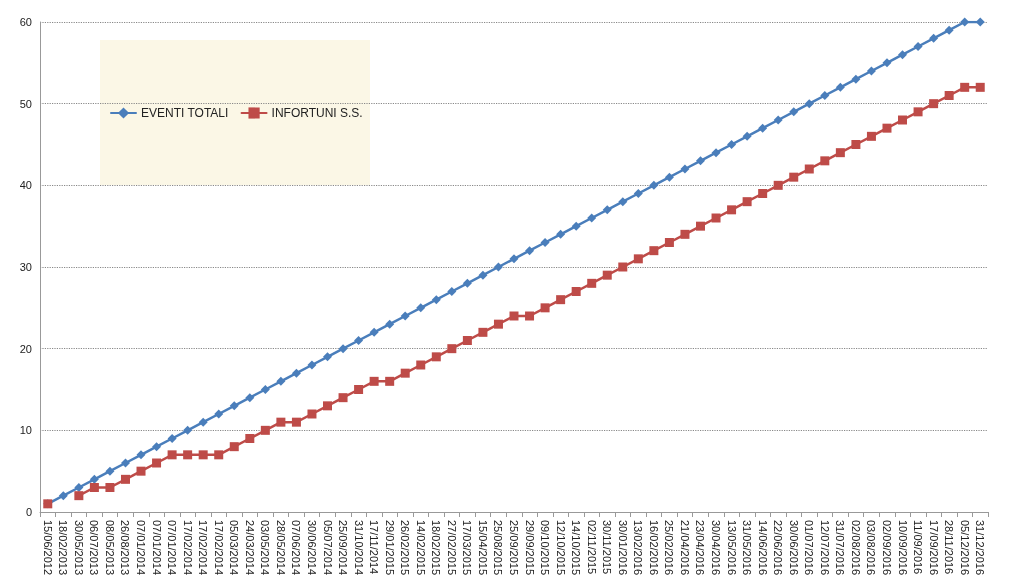 The height and width of the screenshot is (587, 1016). Describe the element at coordinates (94, 548) in the screenshot. I see `x-tick-label: 06/07/2013` at that location.